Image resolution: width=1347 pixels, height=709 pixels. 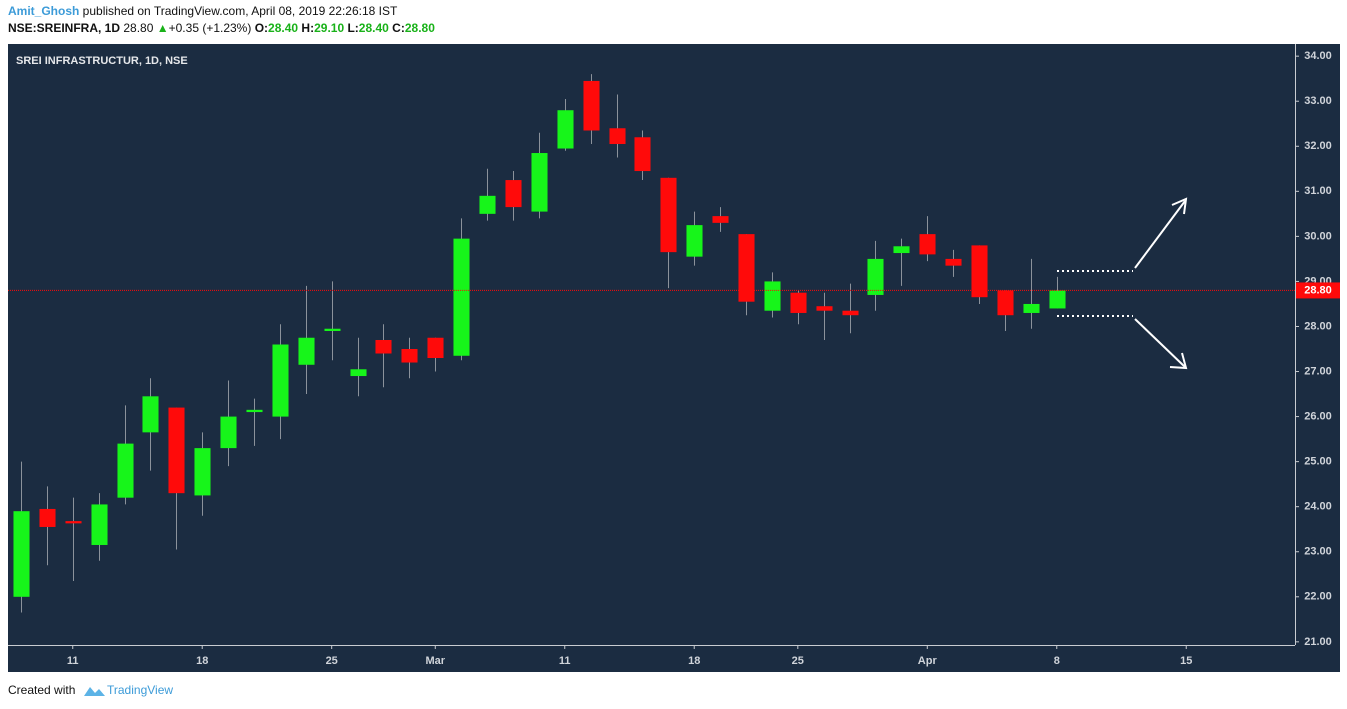 What do you see at coordinates (1186, 661) in the screenshot?
I see `x-tick-label: 15` at bounding box center [1186, 661].